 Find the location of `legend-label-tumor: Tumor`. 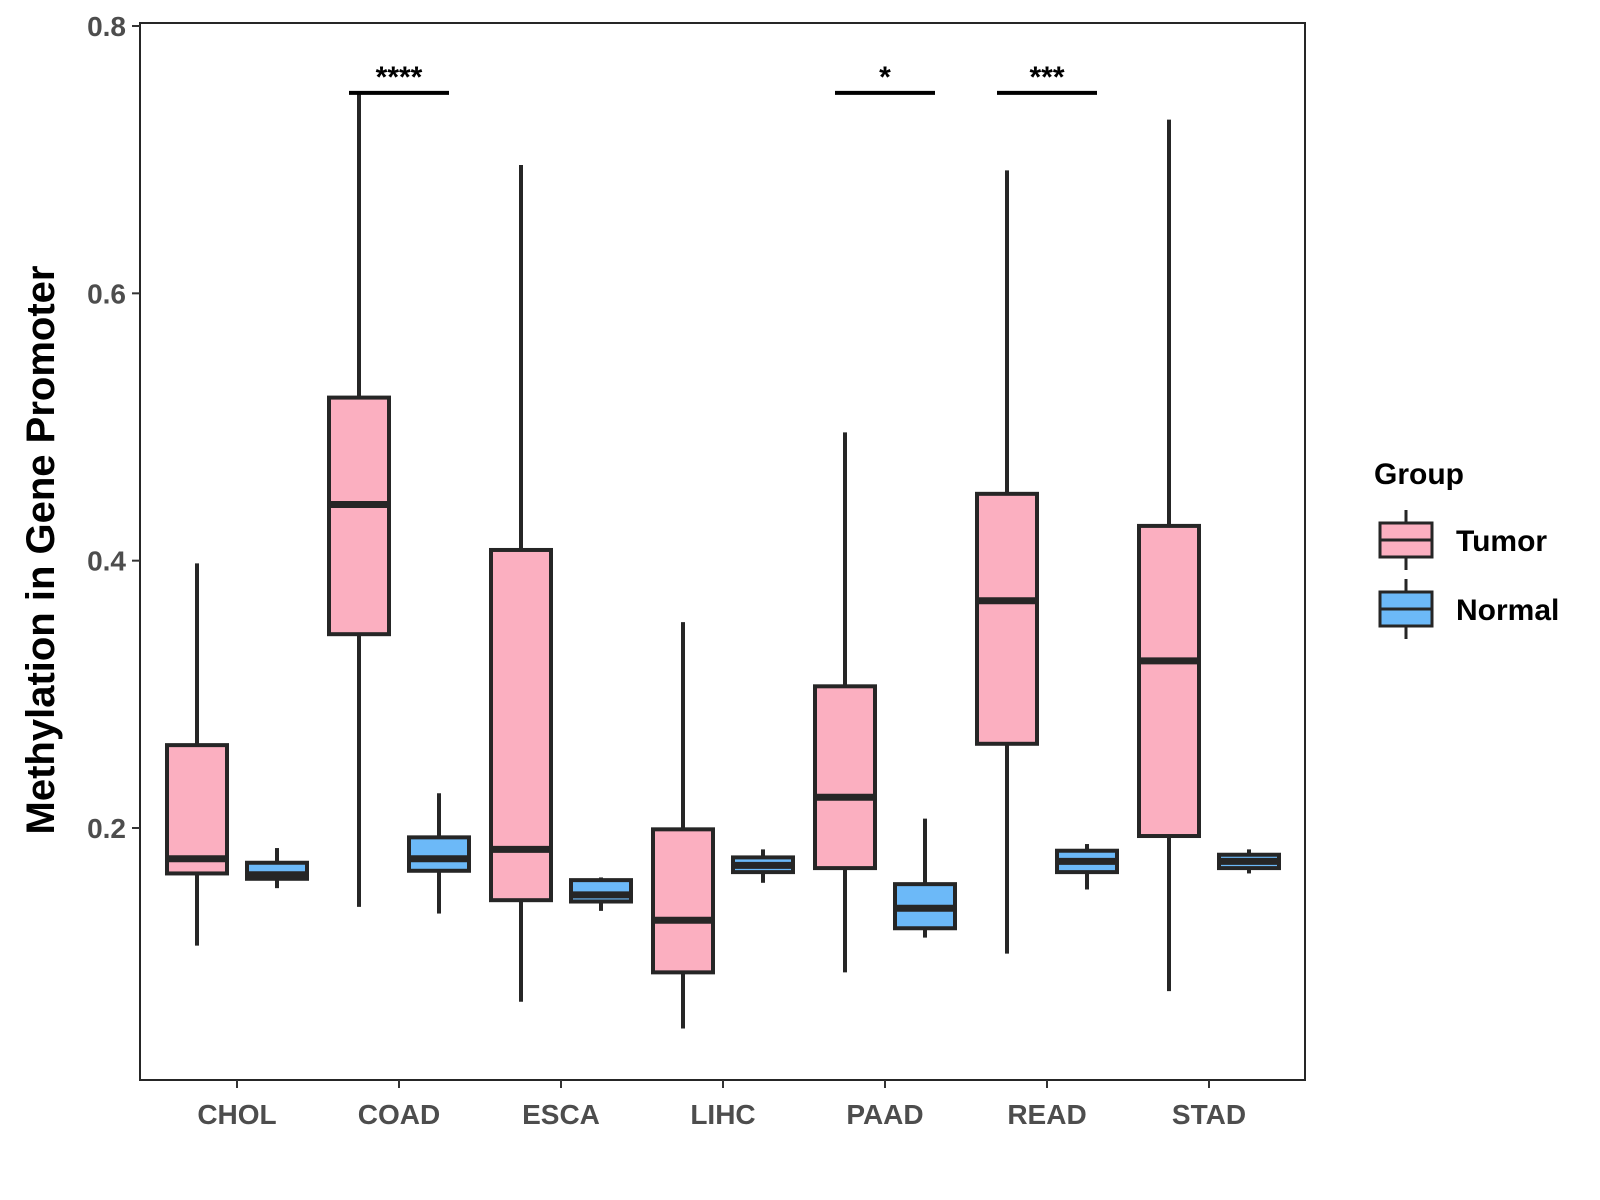

legend-label-tumor: Tumor is located at coordinates (1501, 541).